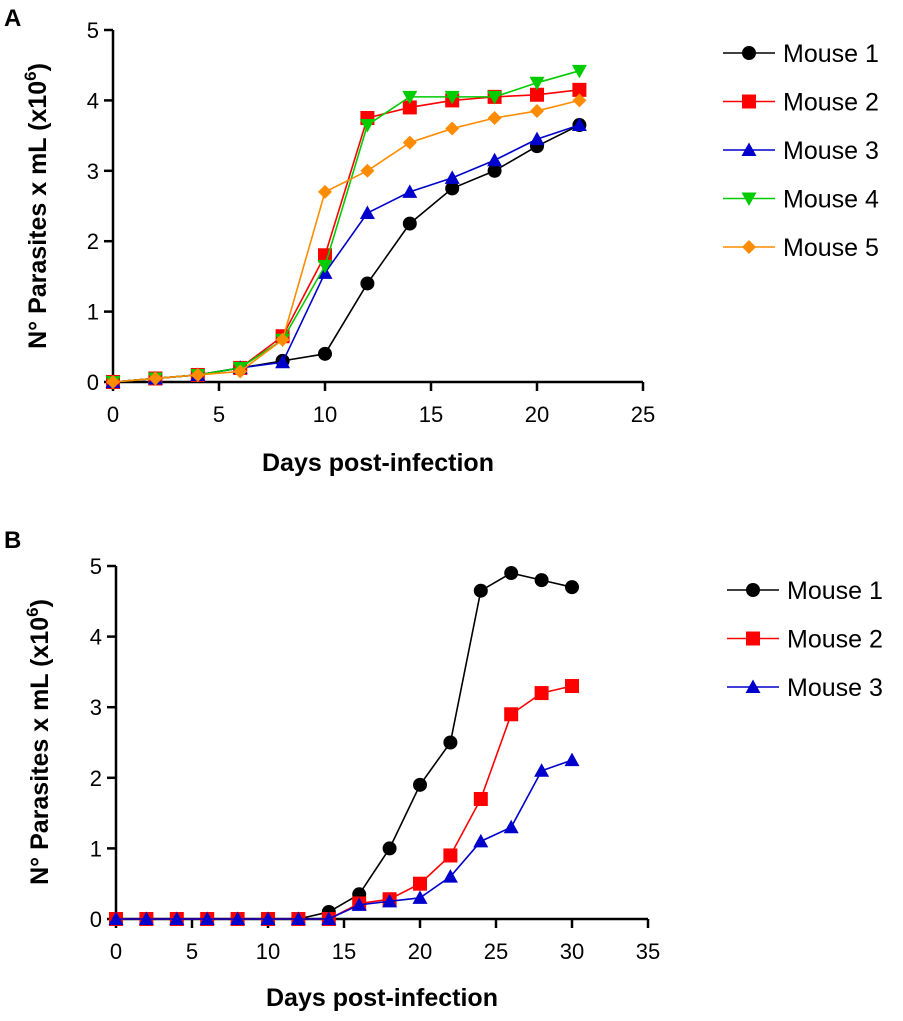 The image size is (903, 1021). What do you see at coordinates (93, 312) in the screenshot?
I see `panel-a-y-tick-label: 1` at bounding box center [93, 312].